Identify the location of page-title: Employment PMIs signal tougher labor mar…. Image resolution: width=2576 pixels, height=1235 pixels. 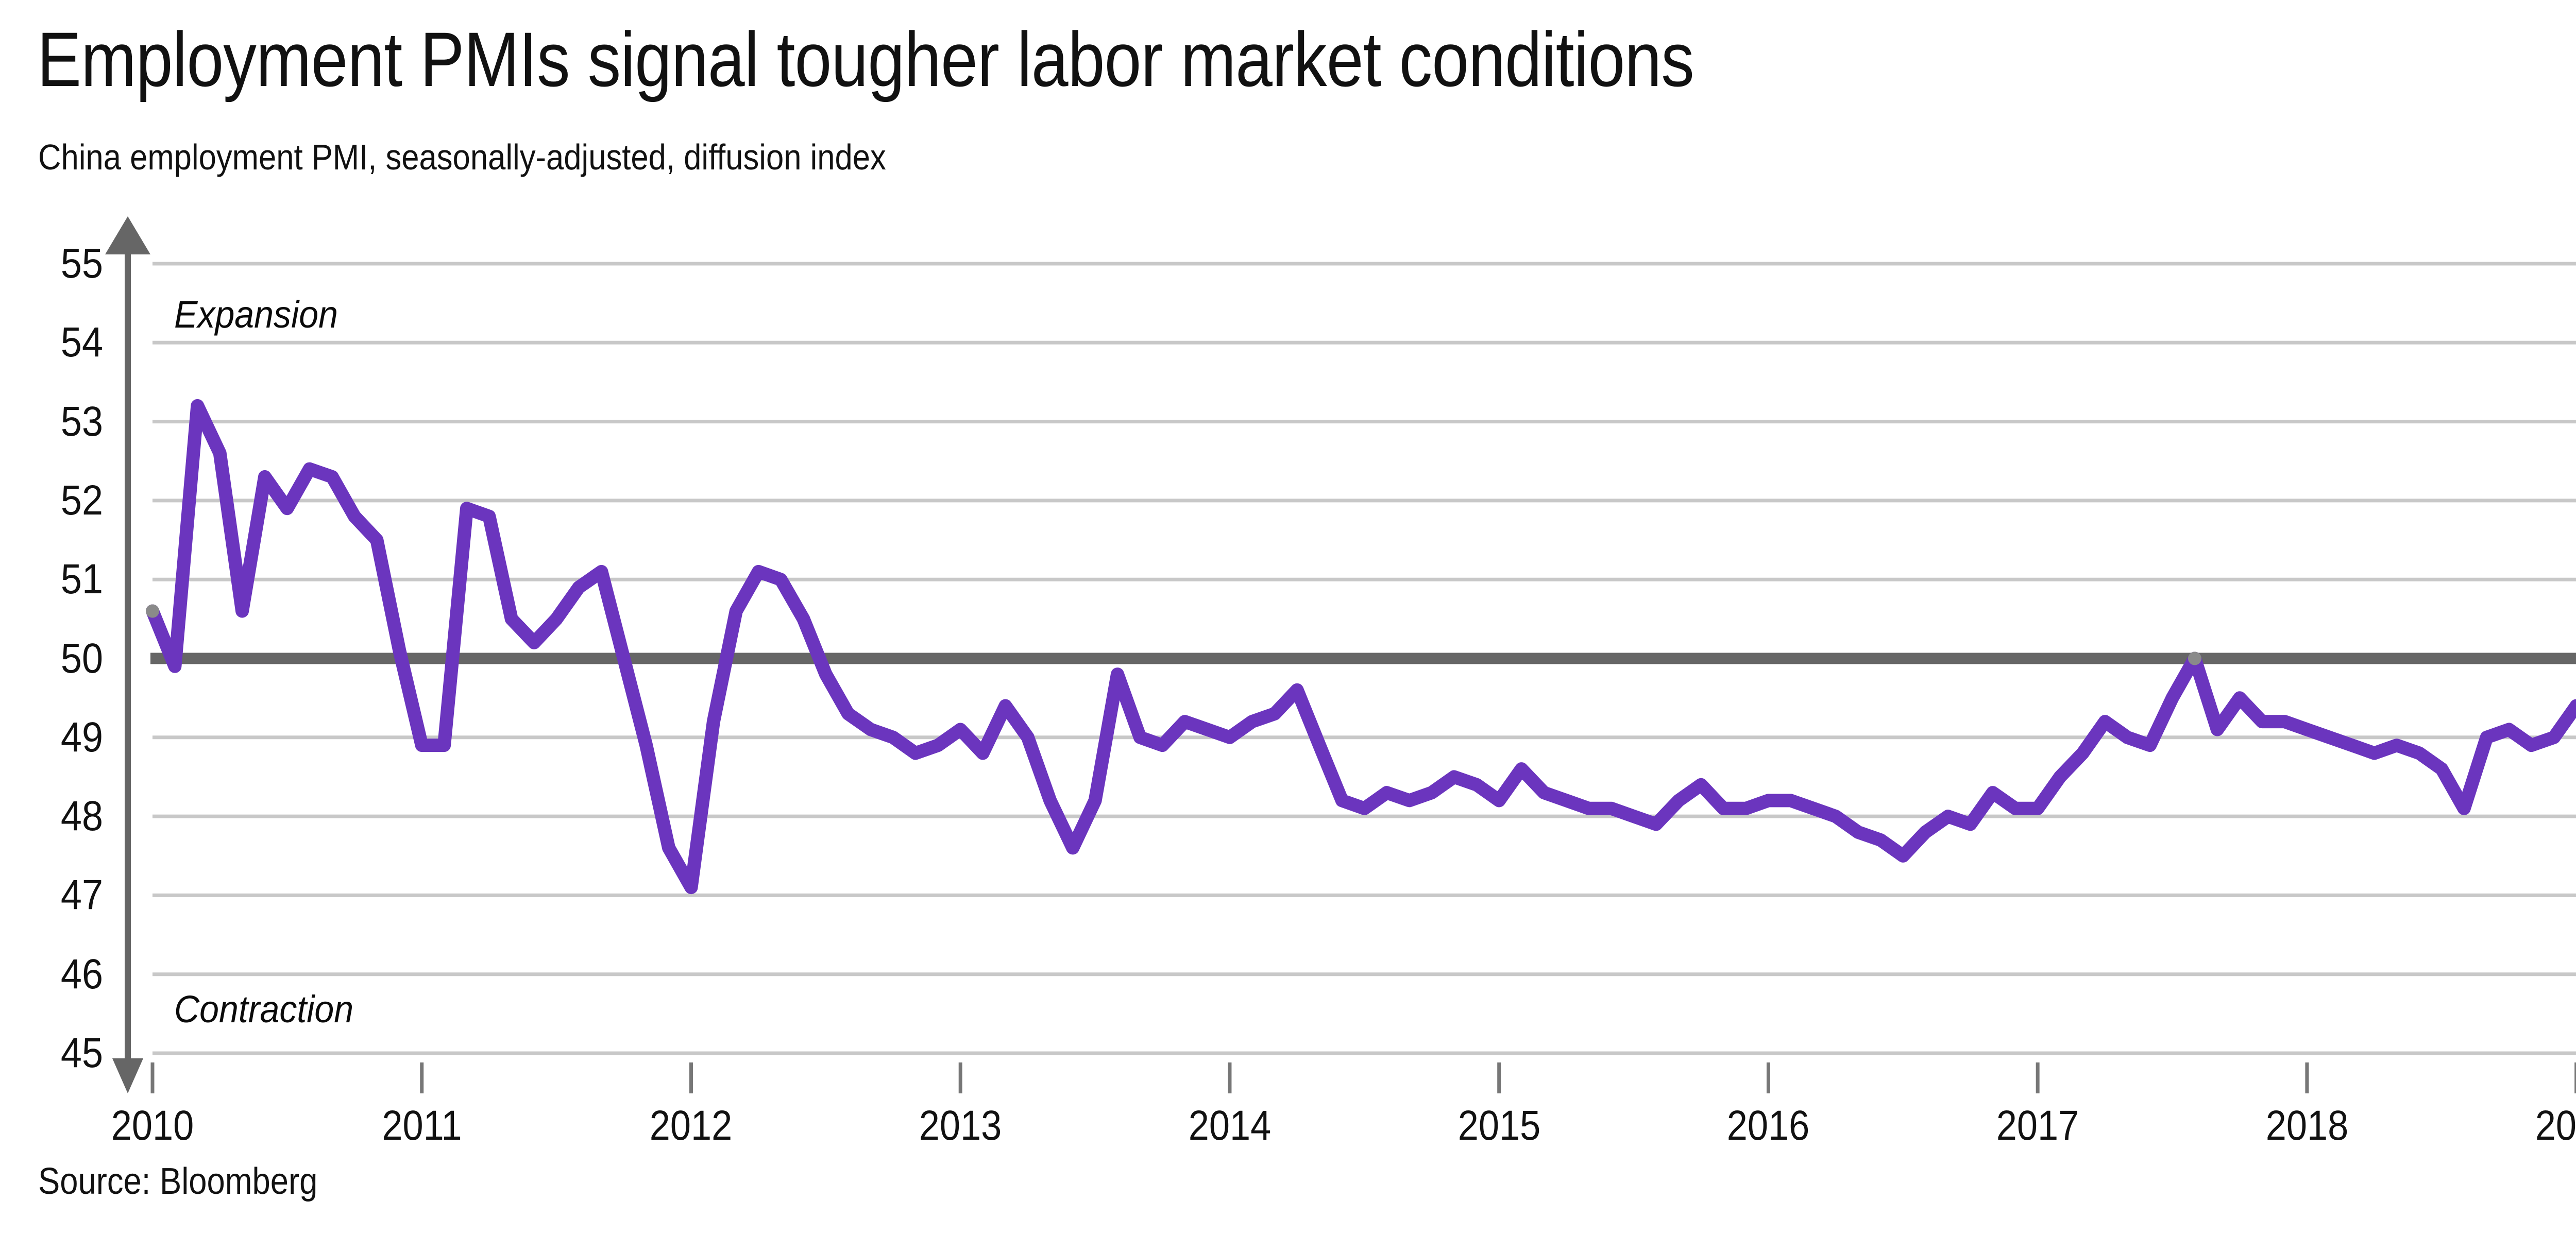
(865, 59).